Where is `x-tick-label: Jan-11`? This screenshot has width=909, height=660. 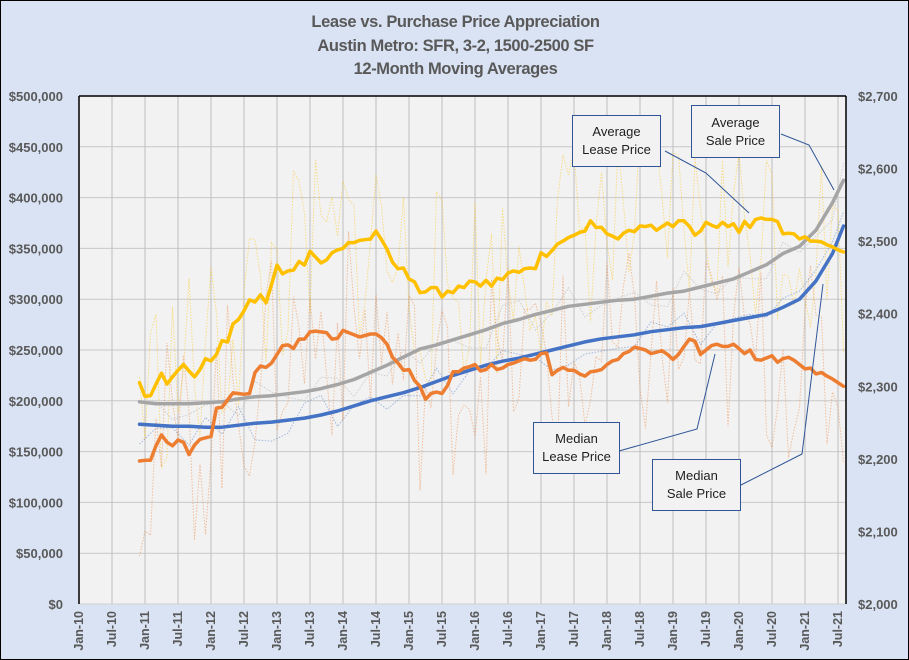
x-tick-label: Jan-11 is located at coordinates (145, 630).